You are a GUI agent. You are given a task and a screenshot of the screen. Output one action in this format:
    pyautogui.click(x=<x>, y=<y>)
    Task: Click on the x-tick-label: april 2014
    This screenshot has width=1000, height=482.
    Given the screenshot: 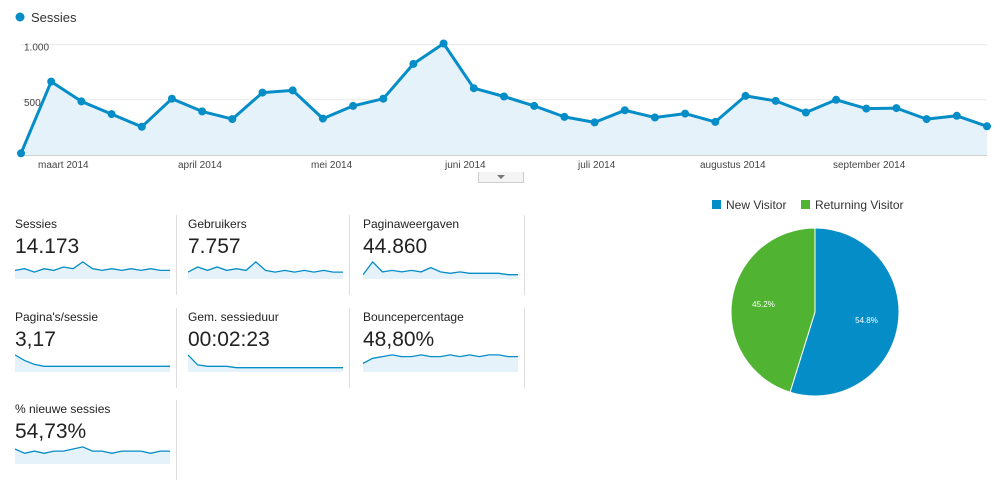 What is the action you would take?
    pyautogui.click(x=200, y=165)
    